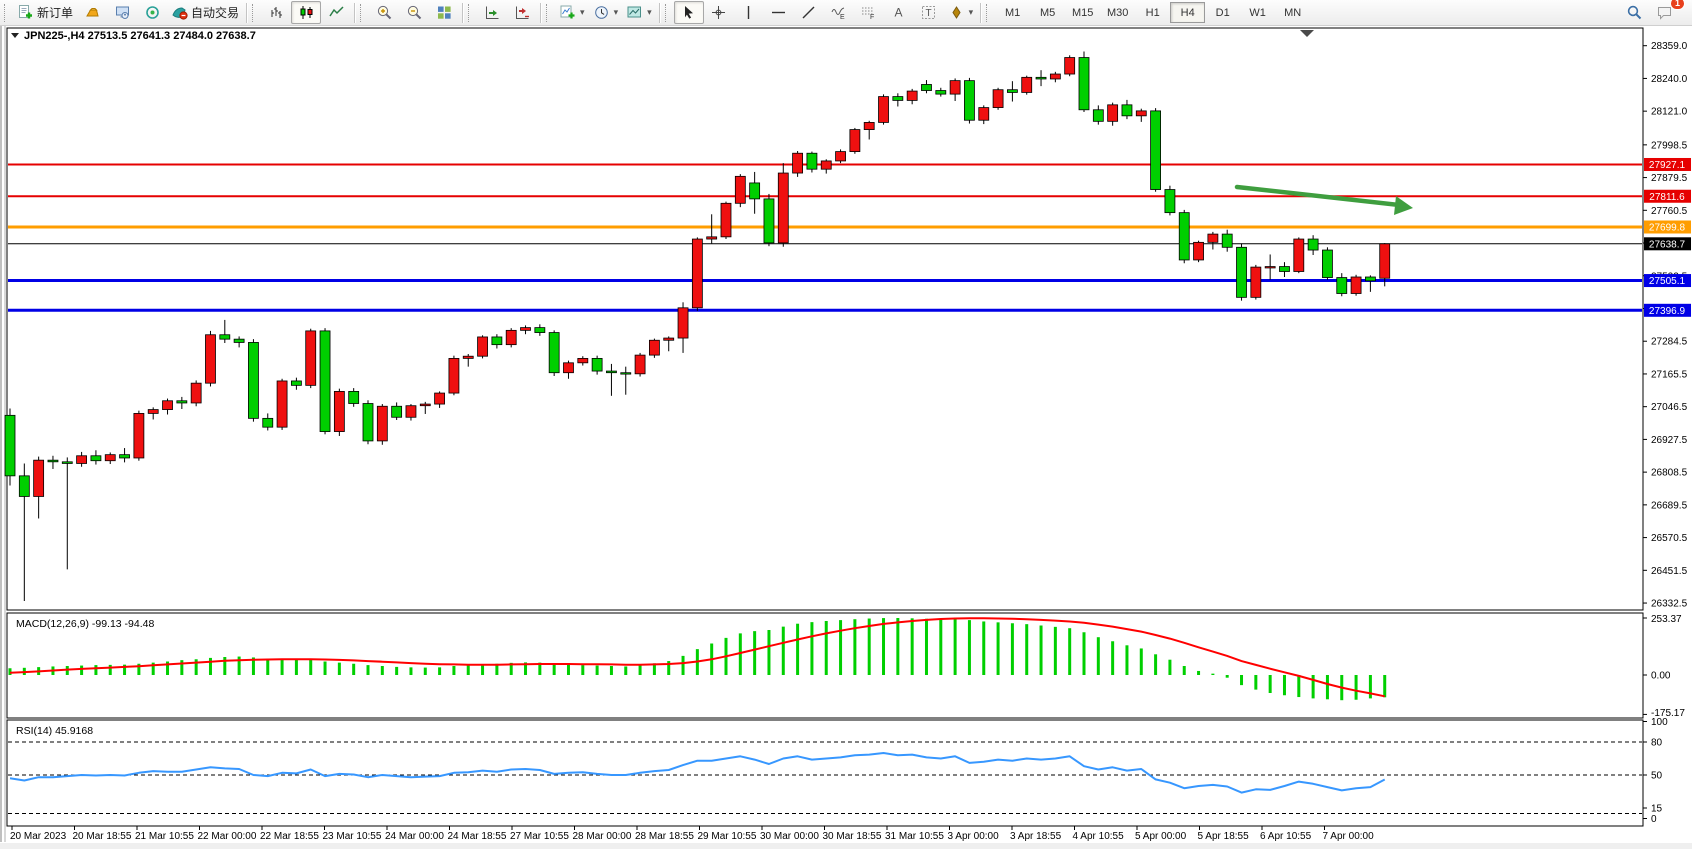  Describe the element at coordinates (1257, 12) in the screenshot. I see `timeframe-button-W1: W1` at that location.